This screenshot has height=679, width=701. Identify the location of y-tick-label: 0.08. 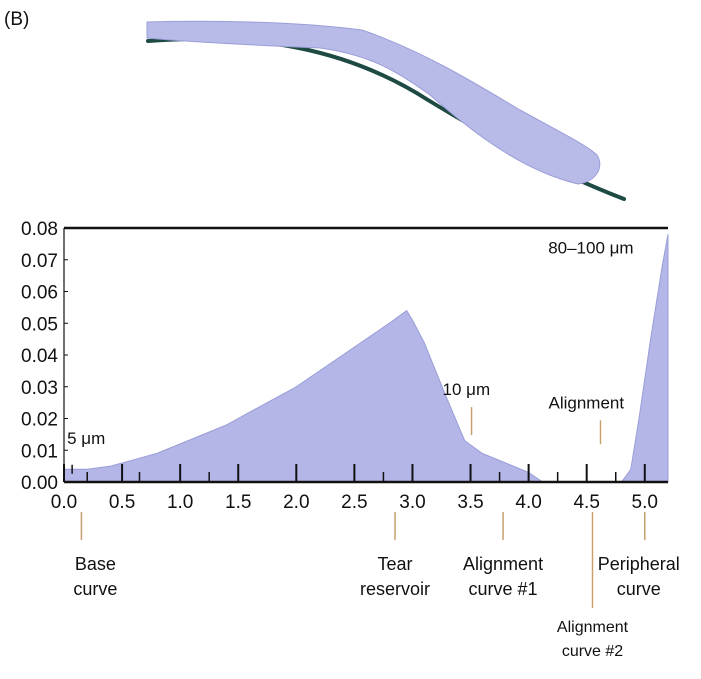
(39, 229).